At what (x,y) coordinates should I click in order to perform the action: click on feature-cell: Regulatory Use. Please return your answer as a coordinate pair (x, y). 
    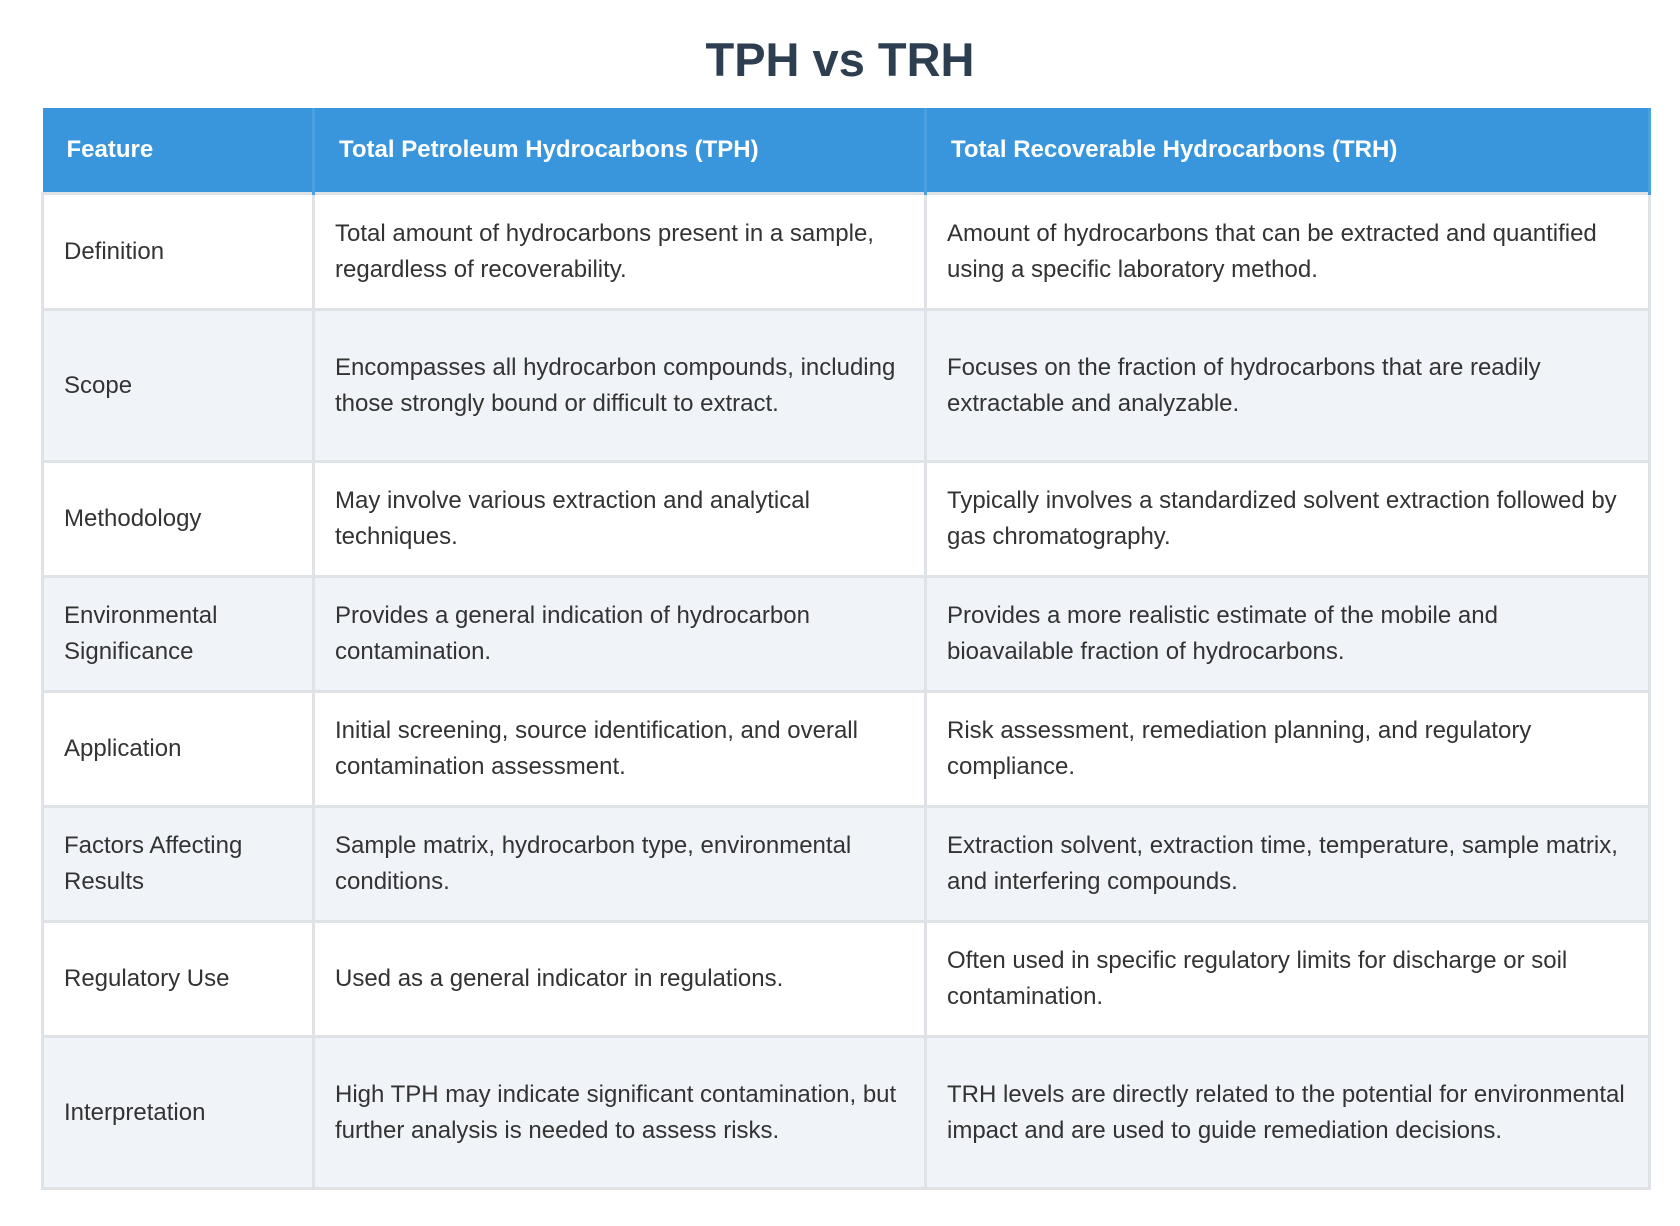
    Looking at the image, I should click on (178, 979).